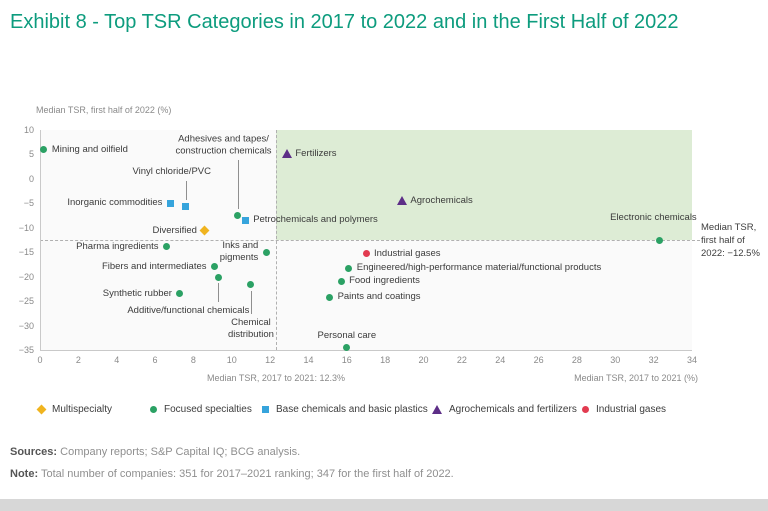 The width and height of the screenshot is (768, 511). Describe the element at coordinates (28, 203) in the screenshot. I see `y-tick-label: −5` at that location.